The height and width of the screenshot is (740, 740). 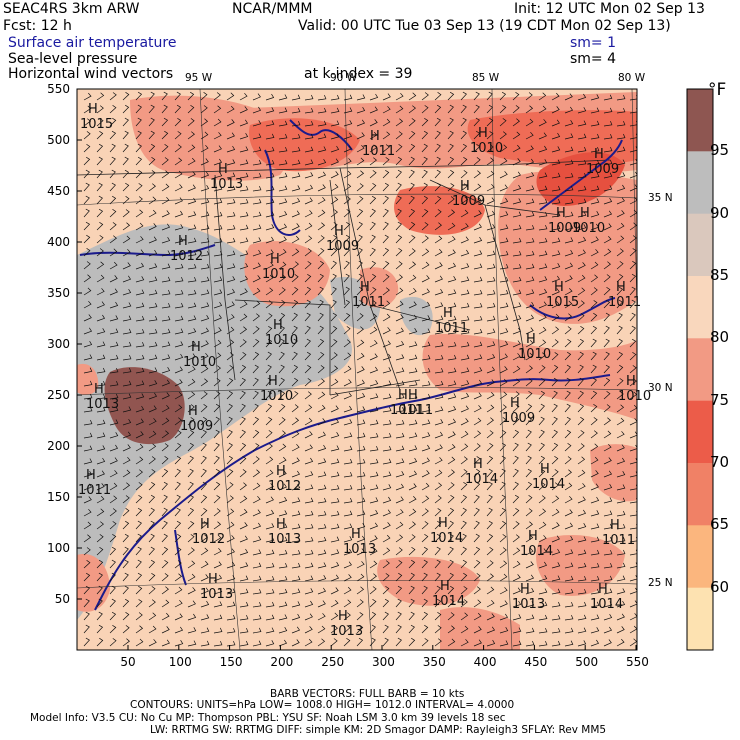 What do you see at coordinates (720, 337) in the screenshot?
I see `colorbar-label: 80` at bounding box center [720, 337].